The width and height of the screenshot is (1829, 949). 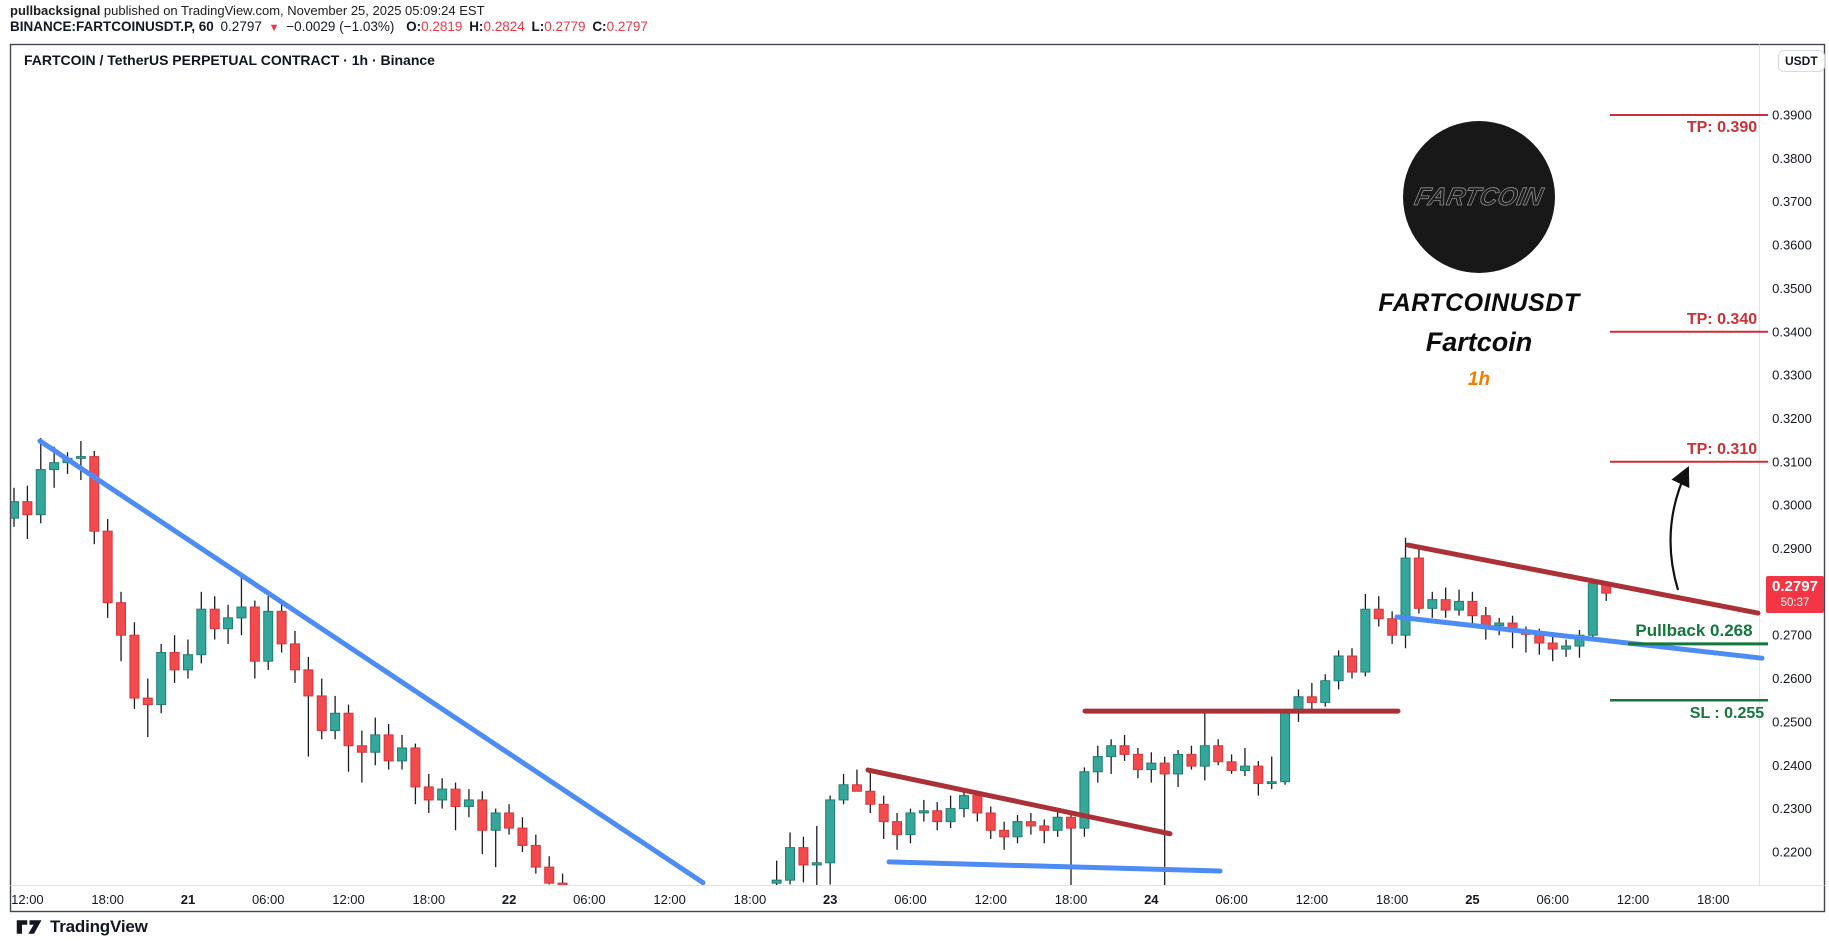 What do you see at coordinates (1479, 379) in the screenshot?
I see `branding-timeframe: 1h` at bounding box center [1479, 379].